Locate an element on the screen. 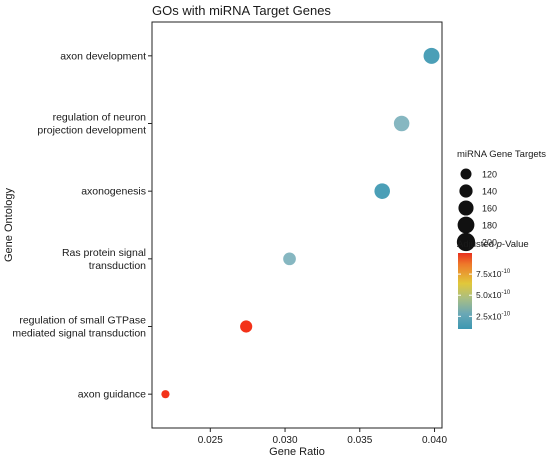  y-tick-label-line: mediated signal transduction is located at coordinates (79, 334).